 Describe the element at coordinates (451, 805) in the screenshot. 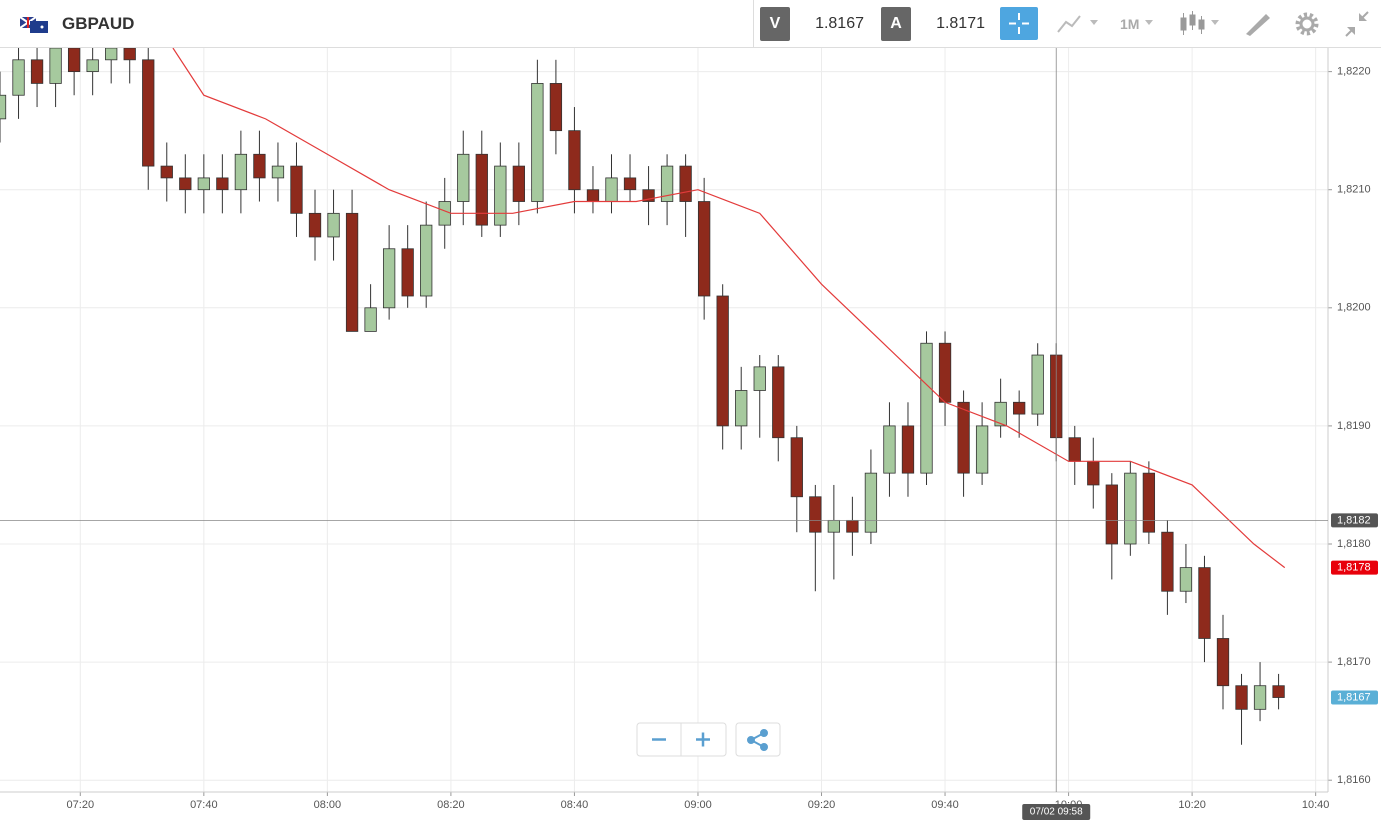

I see `x-tick-label: 08:20` at that location.